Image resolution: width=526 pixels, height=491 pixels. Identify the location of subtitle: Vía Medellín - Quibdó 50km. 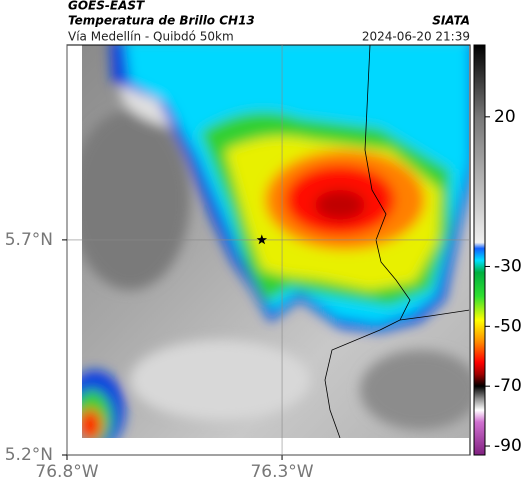
(151, 37).